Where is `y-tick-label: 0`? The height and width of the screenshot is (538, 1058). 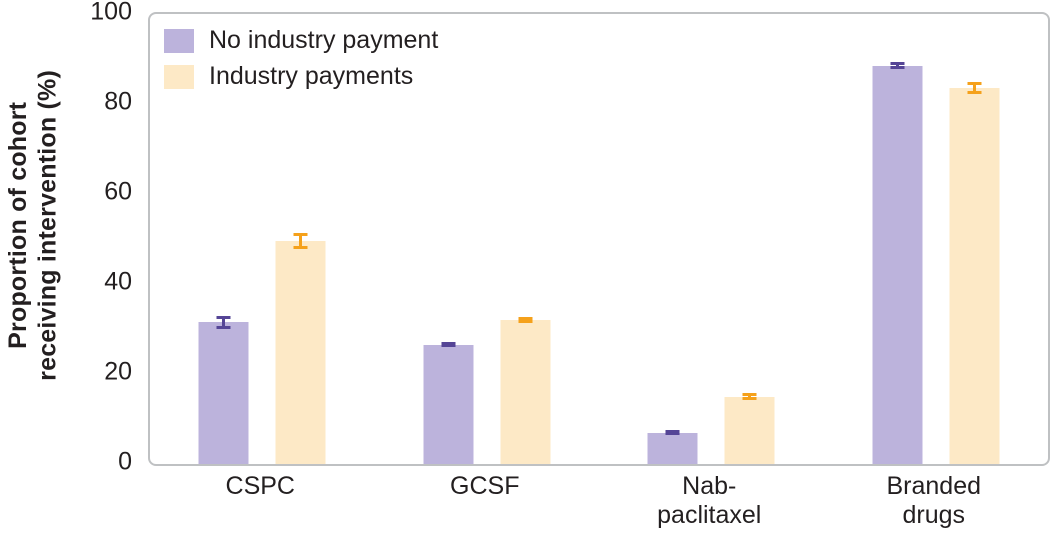 y-tick-label: 0 is located at coordinates (125, 461).